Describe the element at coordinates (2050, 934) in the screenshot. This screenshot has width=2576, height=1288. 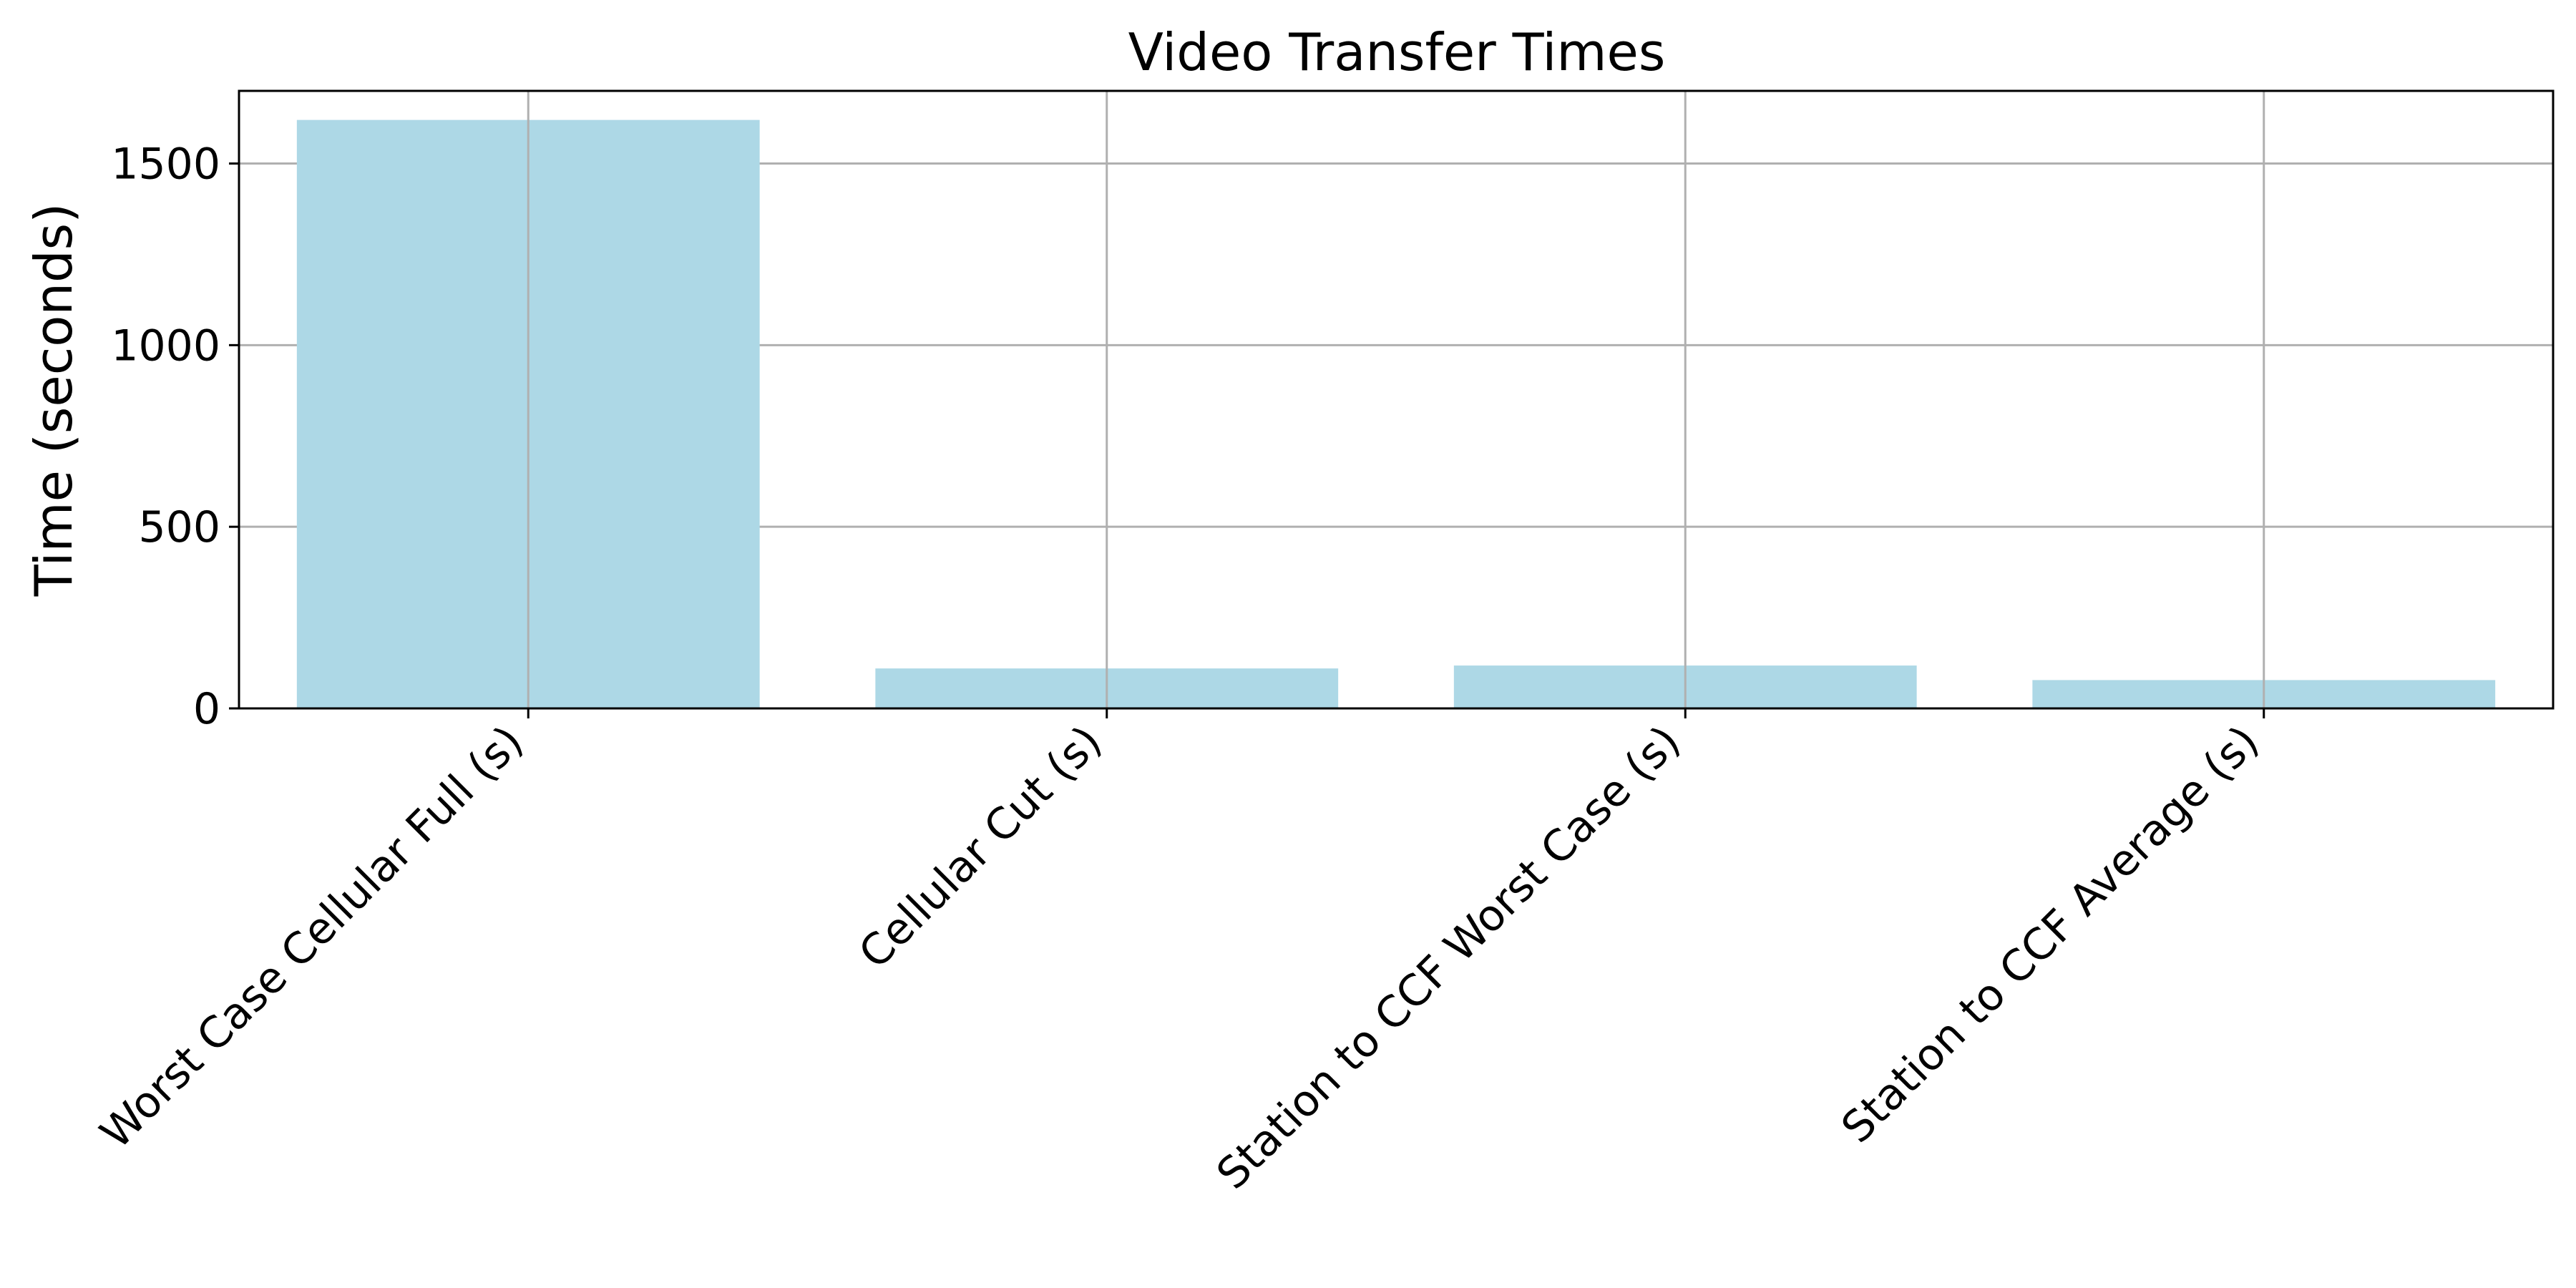
I see `x-tick-label: Station to CCF Average (s)` at that location.